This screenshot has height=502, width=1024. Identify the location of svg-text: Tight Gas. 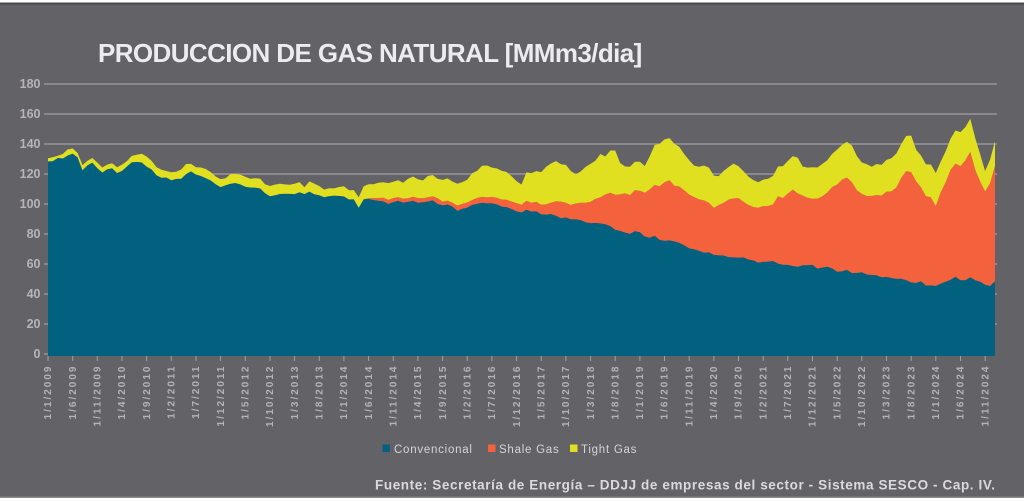
(609, 450).